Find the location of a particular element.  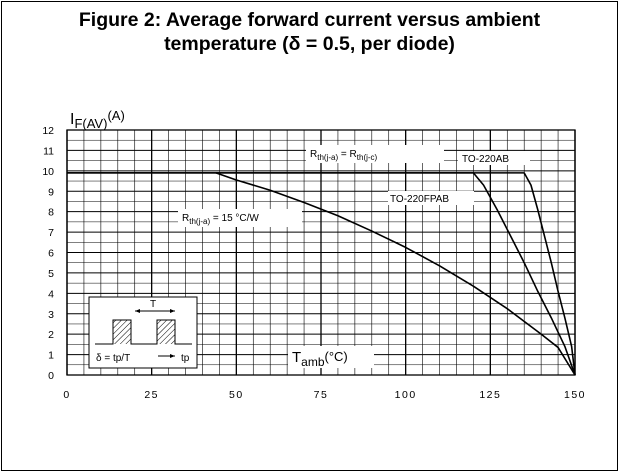

y-tick-label: 8 is located at coordinates (51, 213).